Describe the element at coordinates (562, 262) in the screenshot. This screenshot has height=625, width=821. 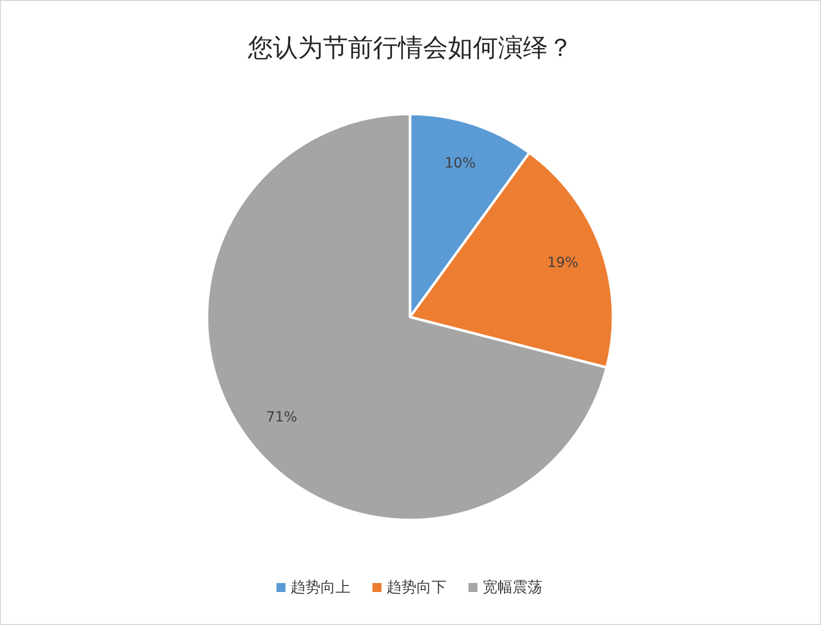
I see `data-label: 19%` at that location.